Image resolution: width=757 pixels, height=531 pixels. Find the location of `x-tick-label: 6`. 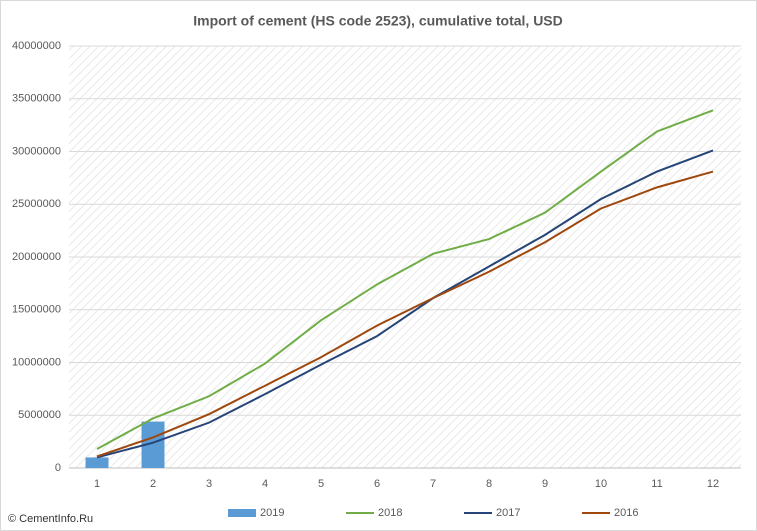

x-tick-label: 6 is located at coordinates (377, 484).